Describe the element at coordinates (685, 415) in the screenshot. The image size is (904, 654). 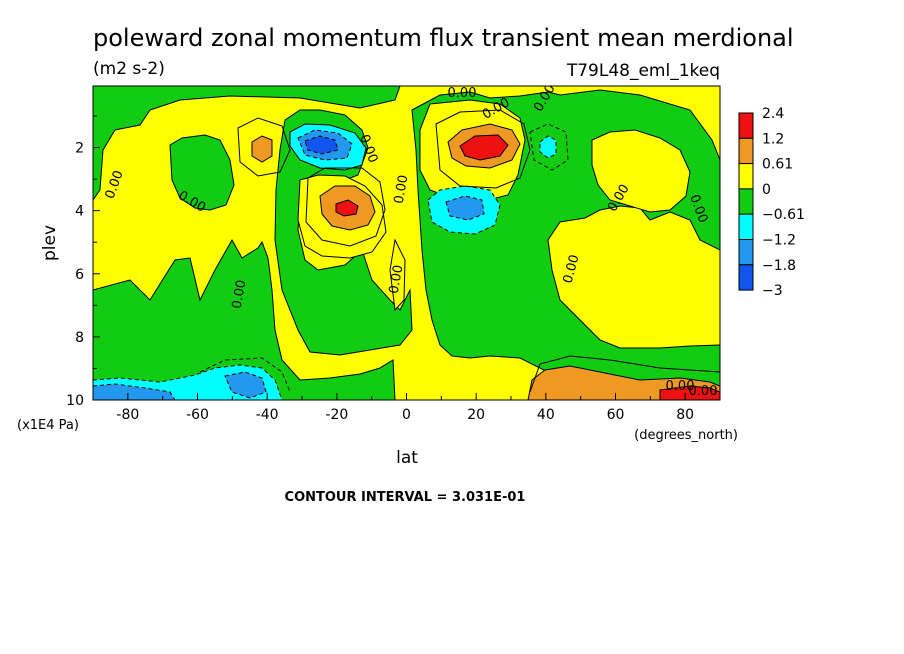
I see `x-tick-label: 80` at that location.